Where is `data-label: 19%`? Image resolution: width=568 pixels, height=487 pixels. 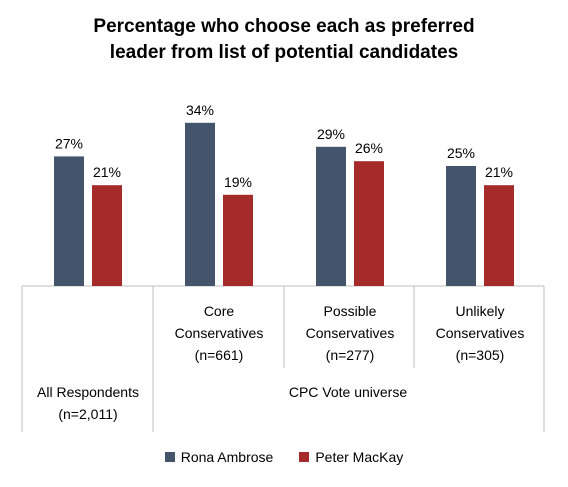 data-label: 19% is located at coordinates (238, 182).